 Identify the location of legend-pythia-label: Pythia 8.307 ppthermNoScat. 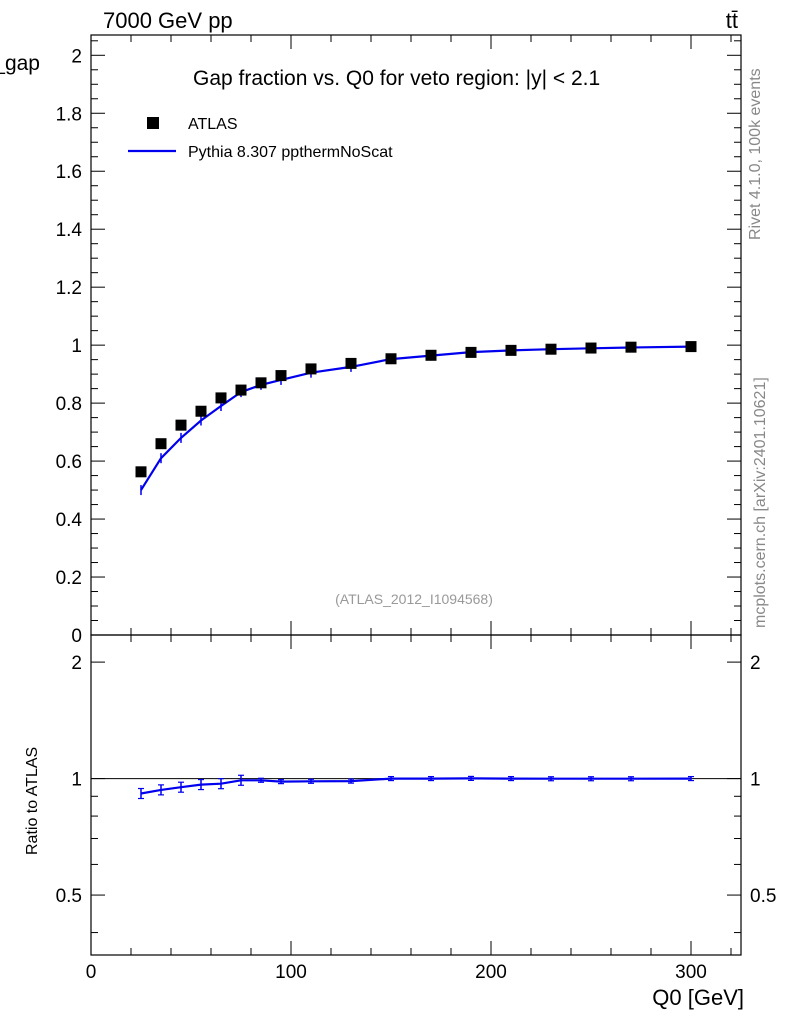
(290, 152).